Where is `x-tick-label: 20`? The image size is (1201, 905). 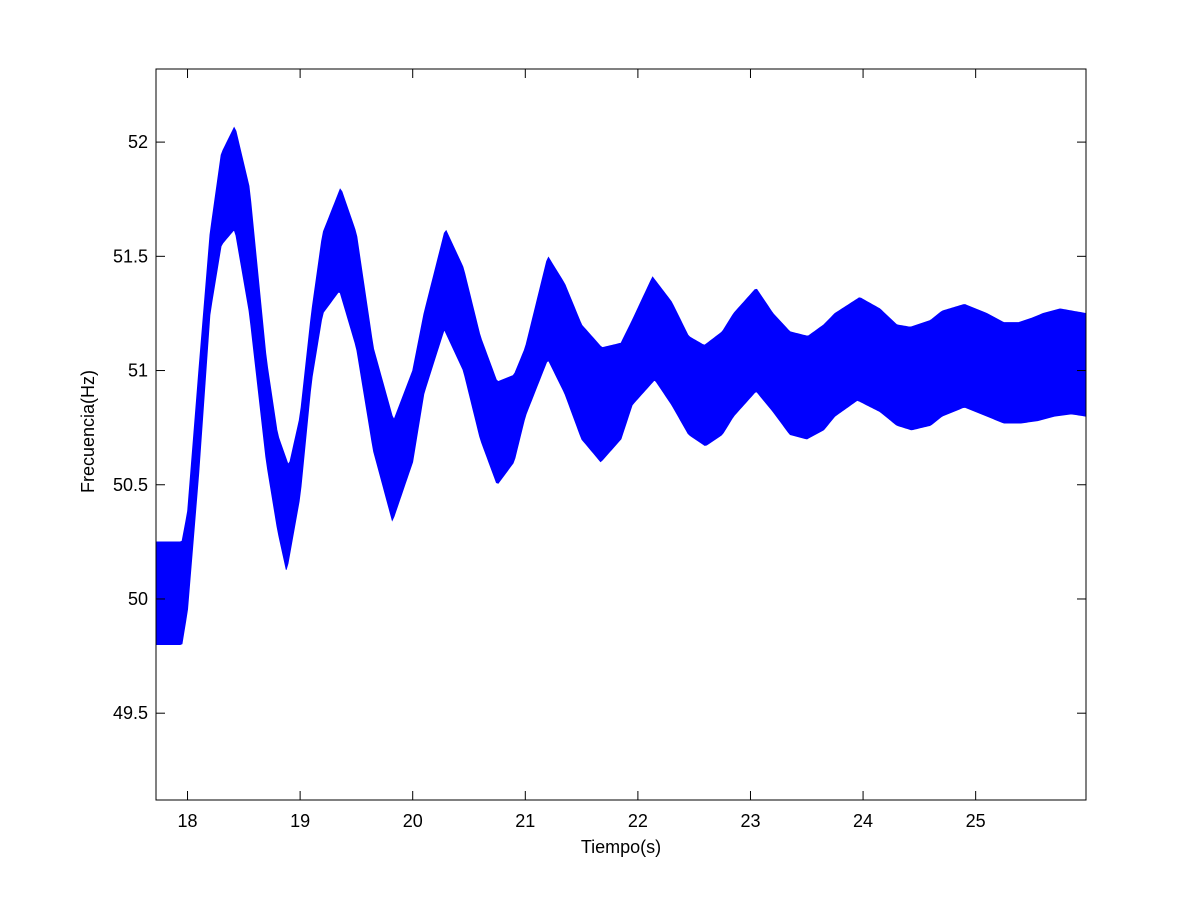 x-tick-label: 20 is located at coordinates (413, 821).